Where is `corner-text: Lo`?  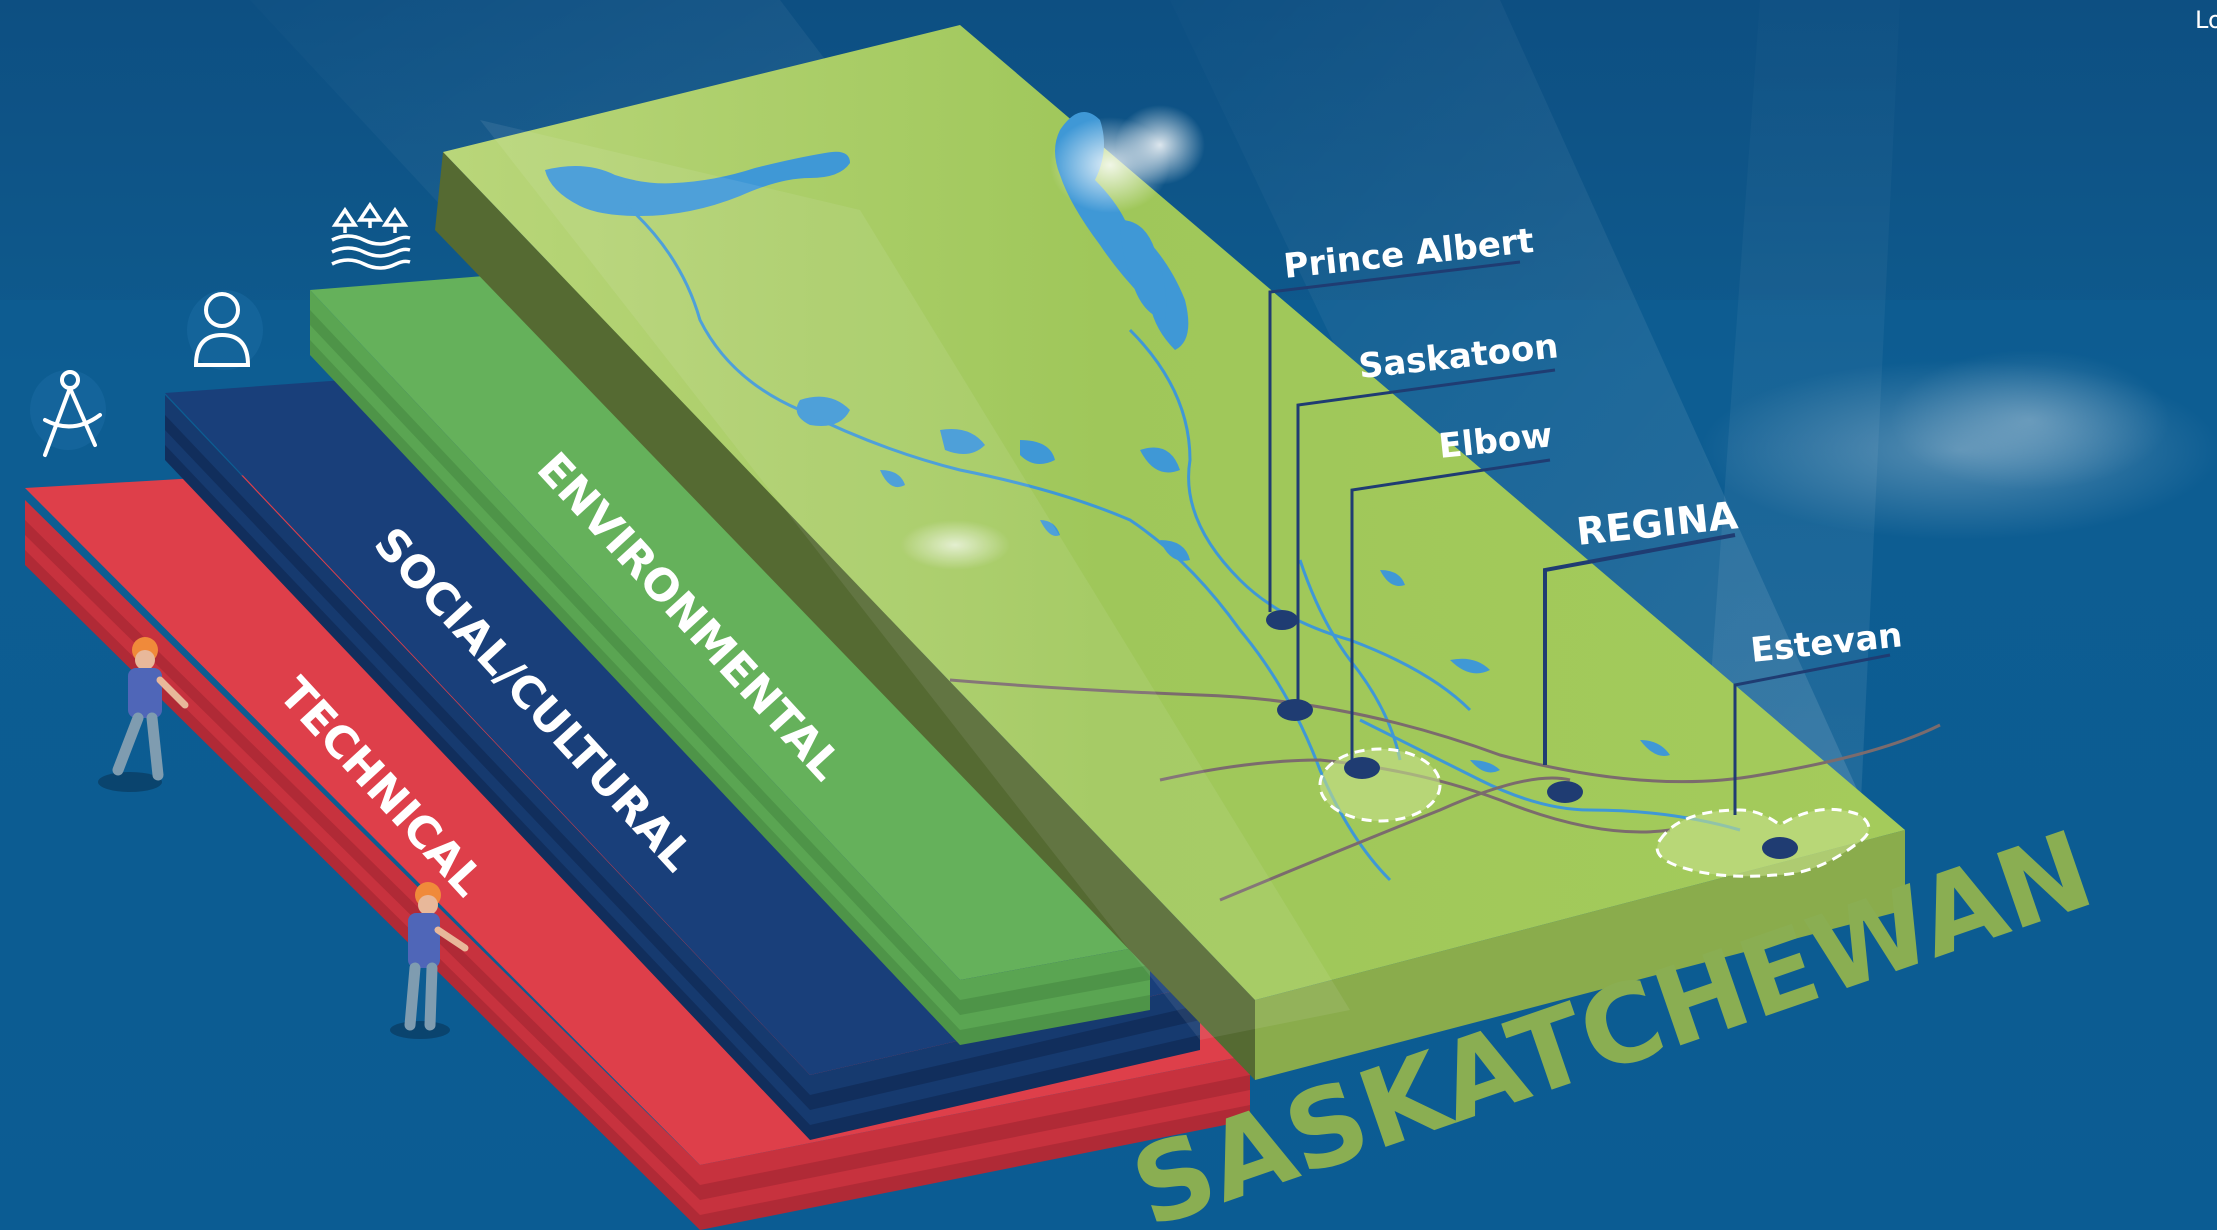
corner-text: Lo is located at coordinates (2206, 20).